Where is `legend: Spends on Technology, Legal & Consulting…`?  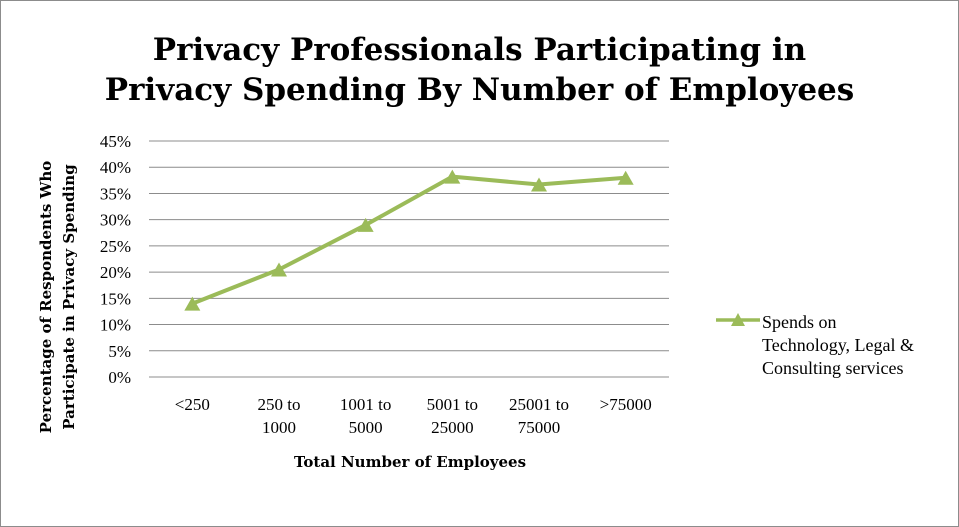
legend: Spends on Technology, Legal & Consulting… is located at coordinates (837, 345).